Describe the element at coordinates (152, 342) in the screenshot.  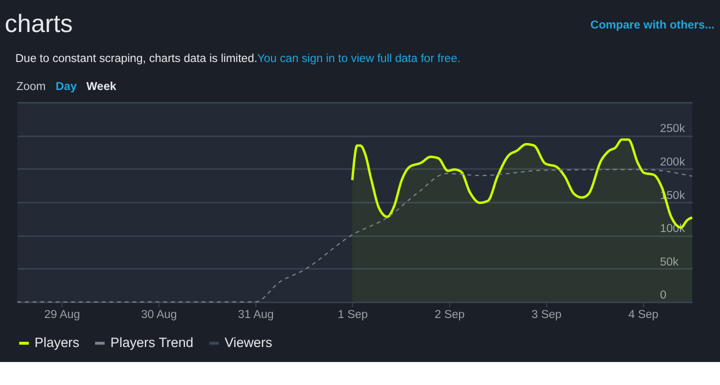
I see `legend-label: Players Trend` at that location.